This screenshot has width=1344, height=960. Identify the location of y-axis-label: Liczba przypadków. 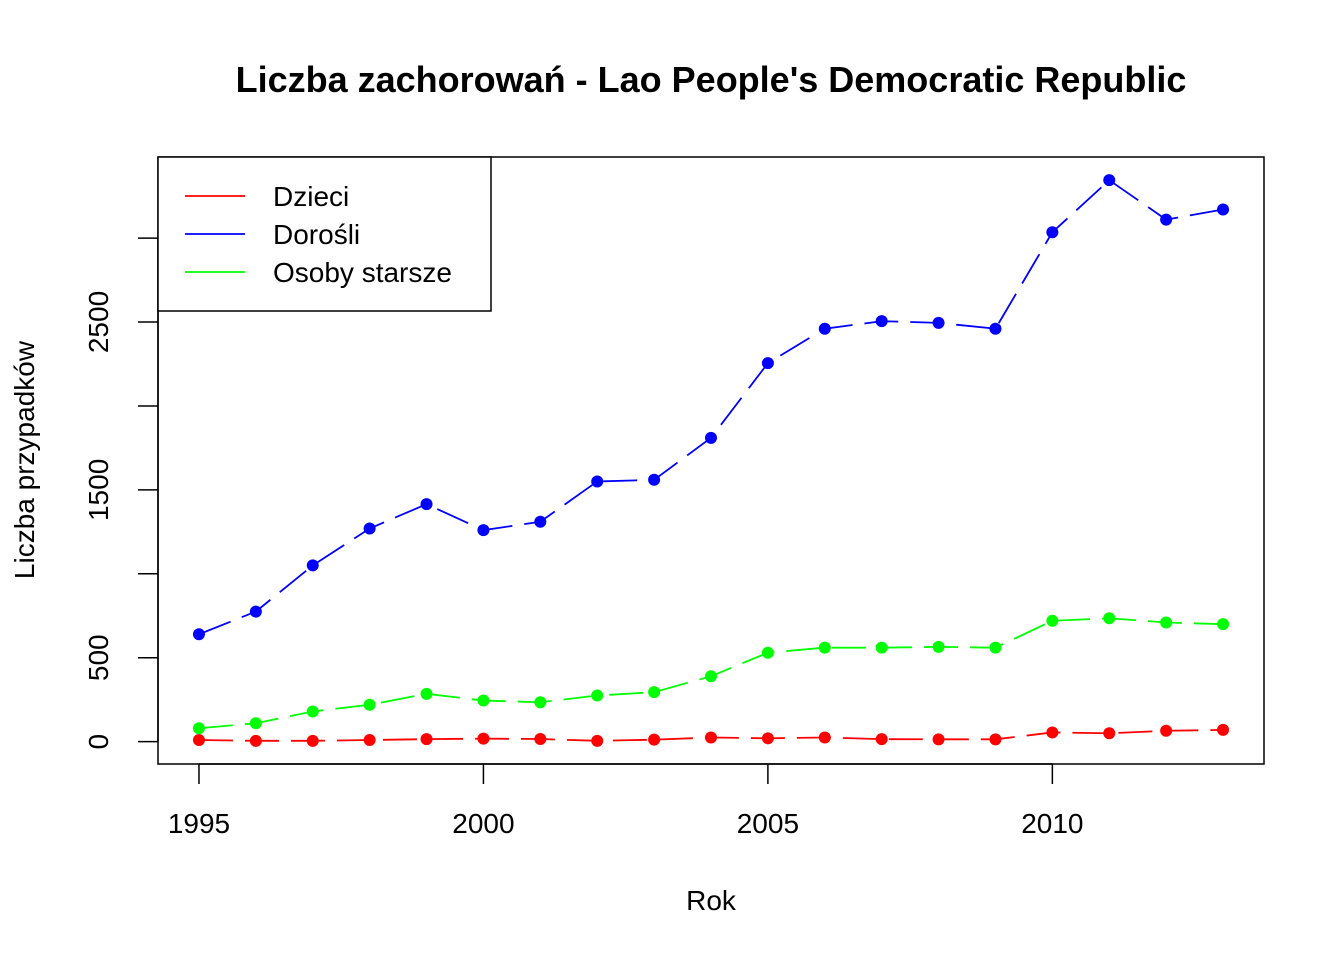
(24, 459).